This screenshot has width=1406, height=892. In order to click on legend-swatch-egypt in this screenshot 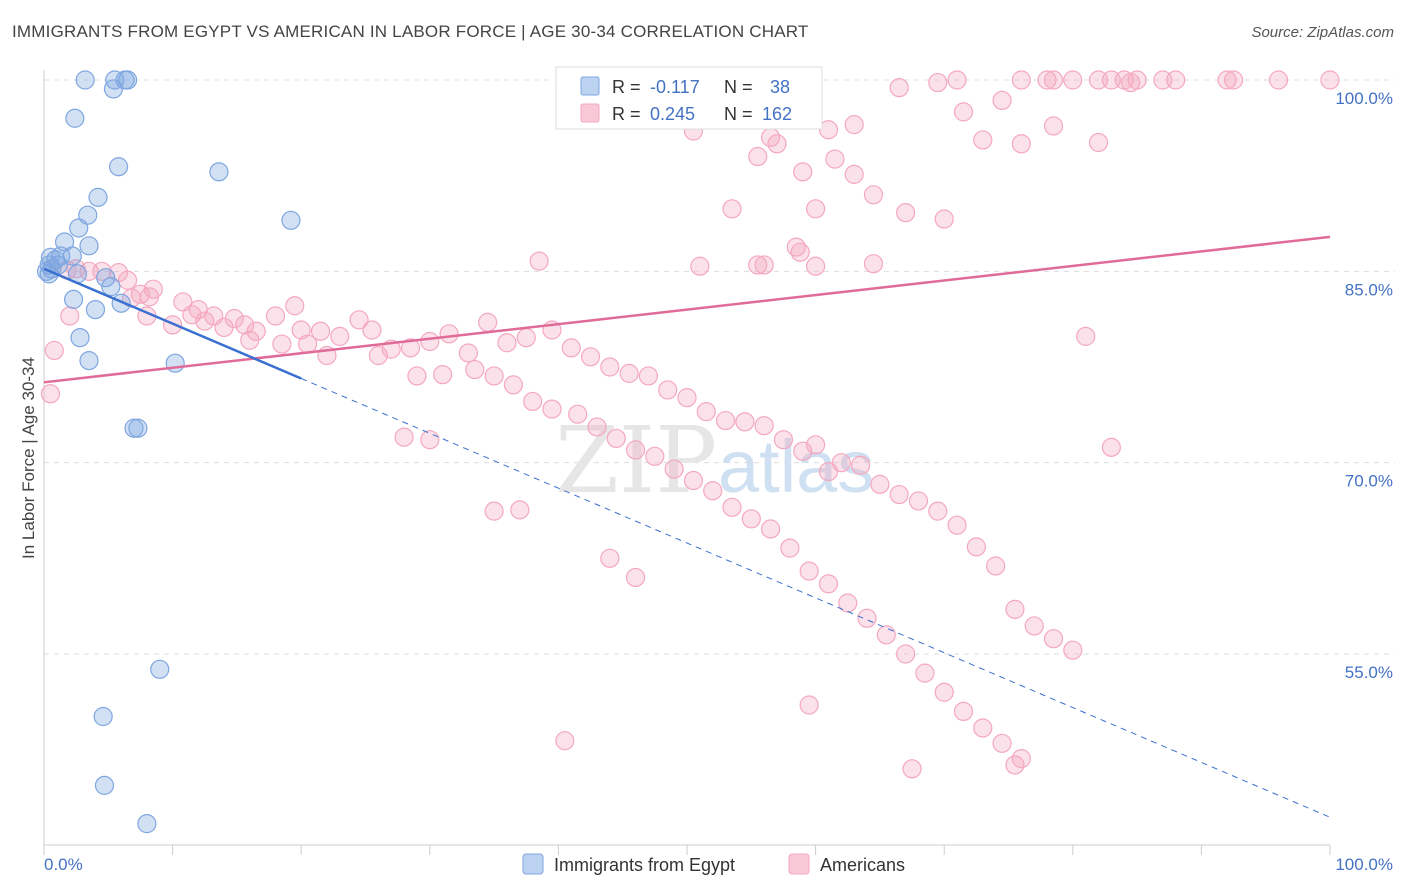, I will do `click(590, 86)`.